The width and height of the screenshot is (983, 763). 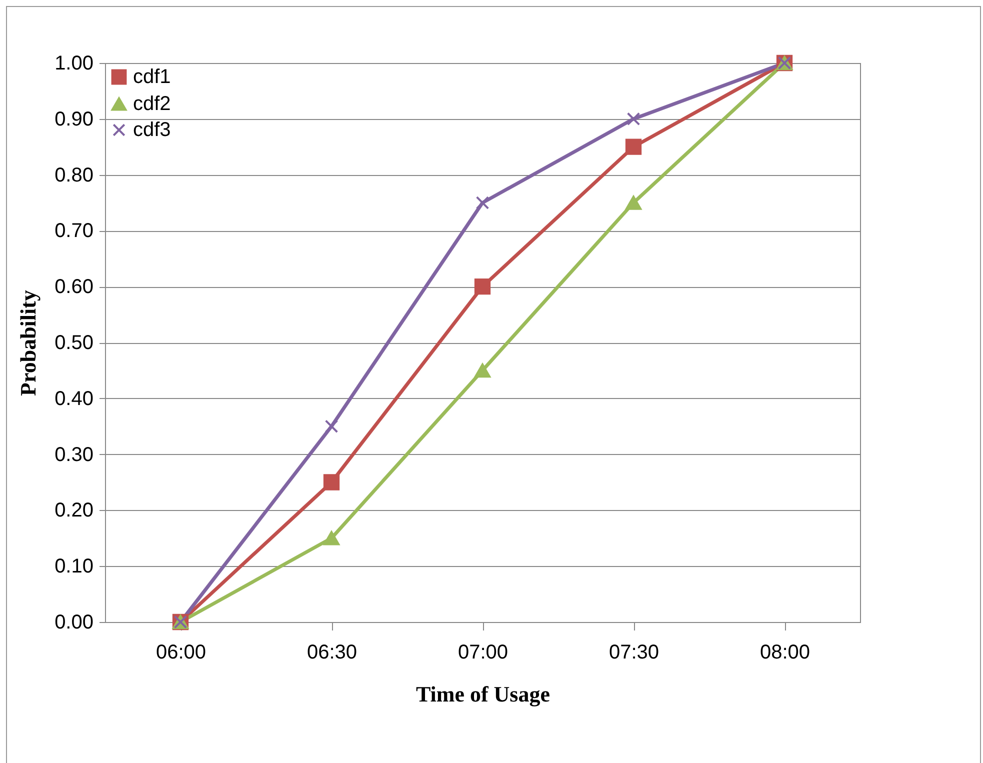 What do you see at coordinates (74, 623) in the screenshot?
I see `y-tick-label: 0.00` at bounding box center [74, 623].